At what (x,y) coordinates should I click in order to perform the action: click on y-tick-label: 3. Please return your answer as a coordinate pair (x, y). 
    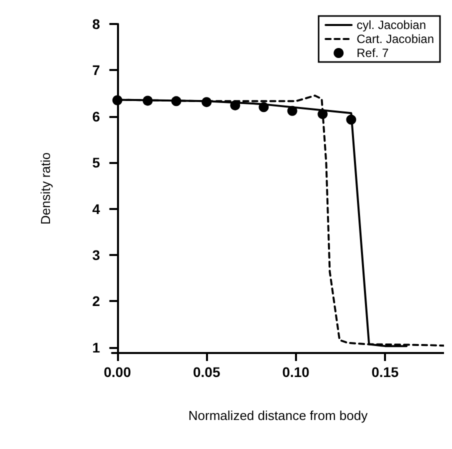
    Looking at the image, I should click on (96, 255).